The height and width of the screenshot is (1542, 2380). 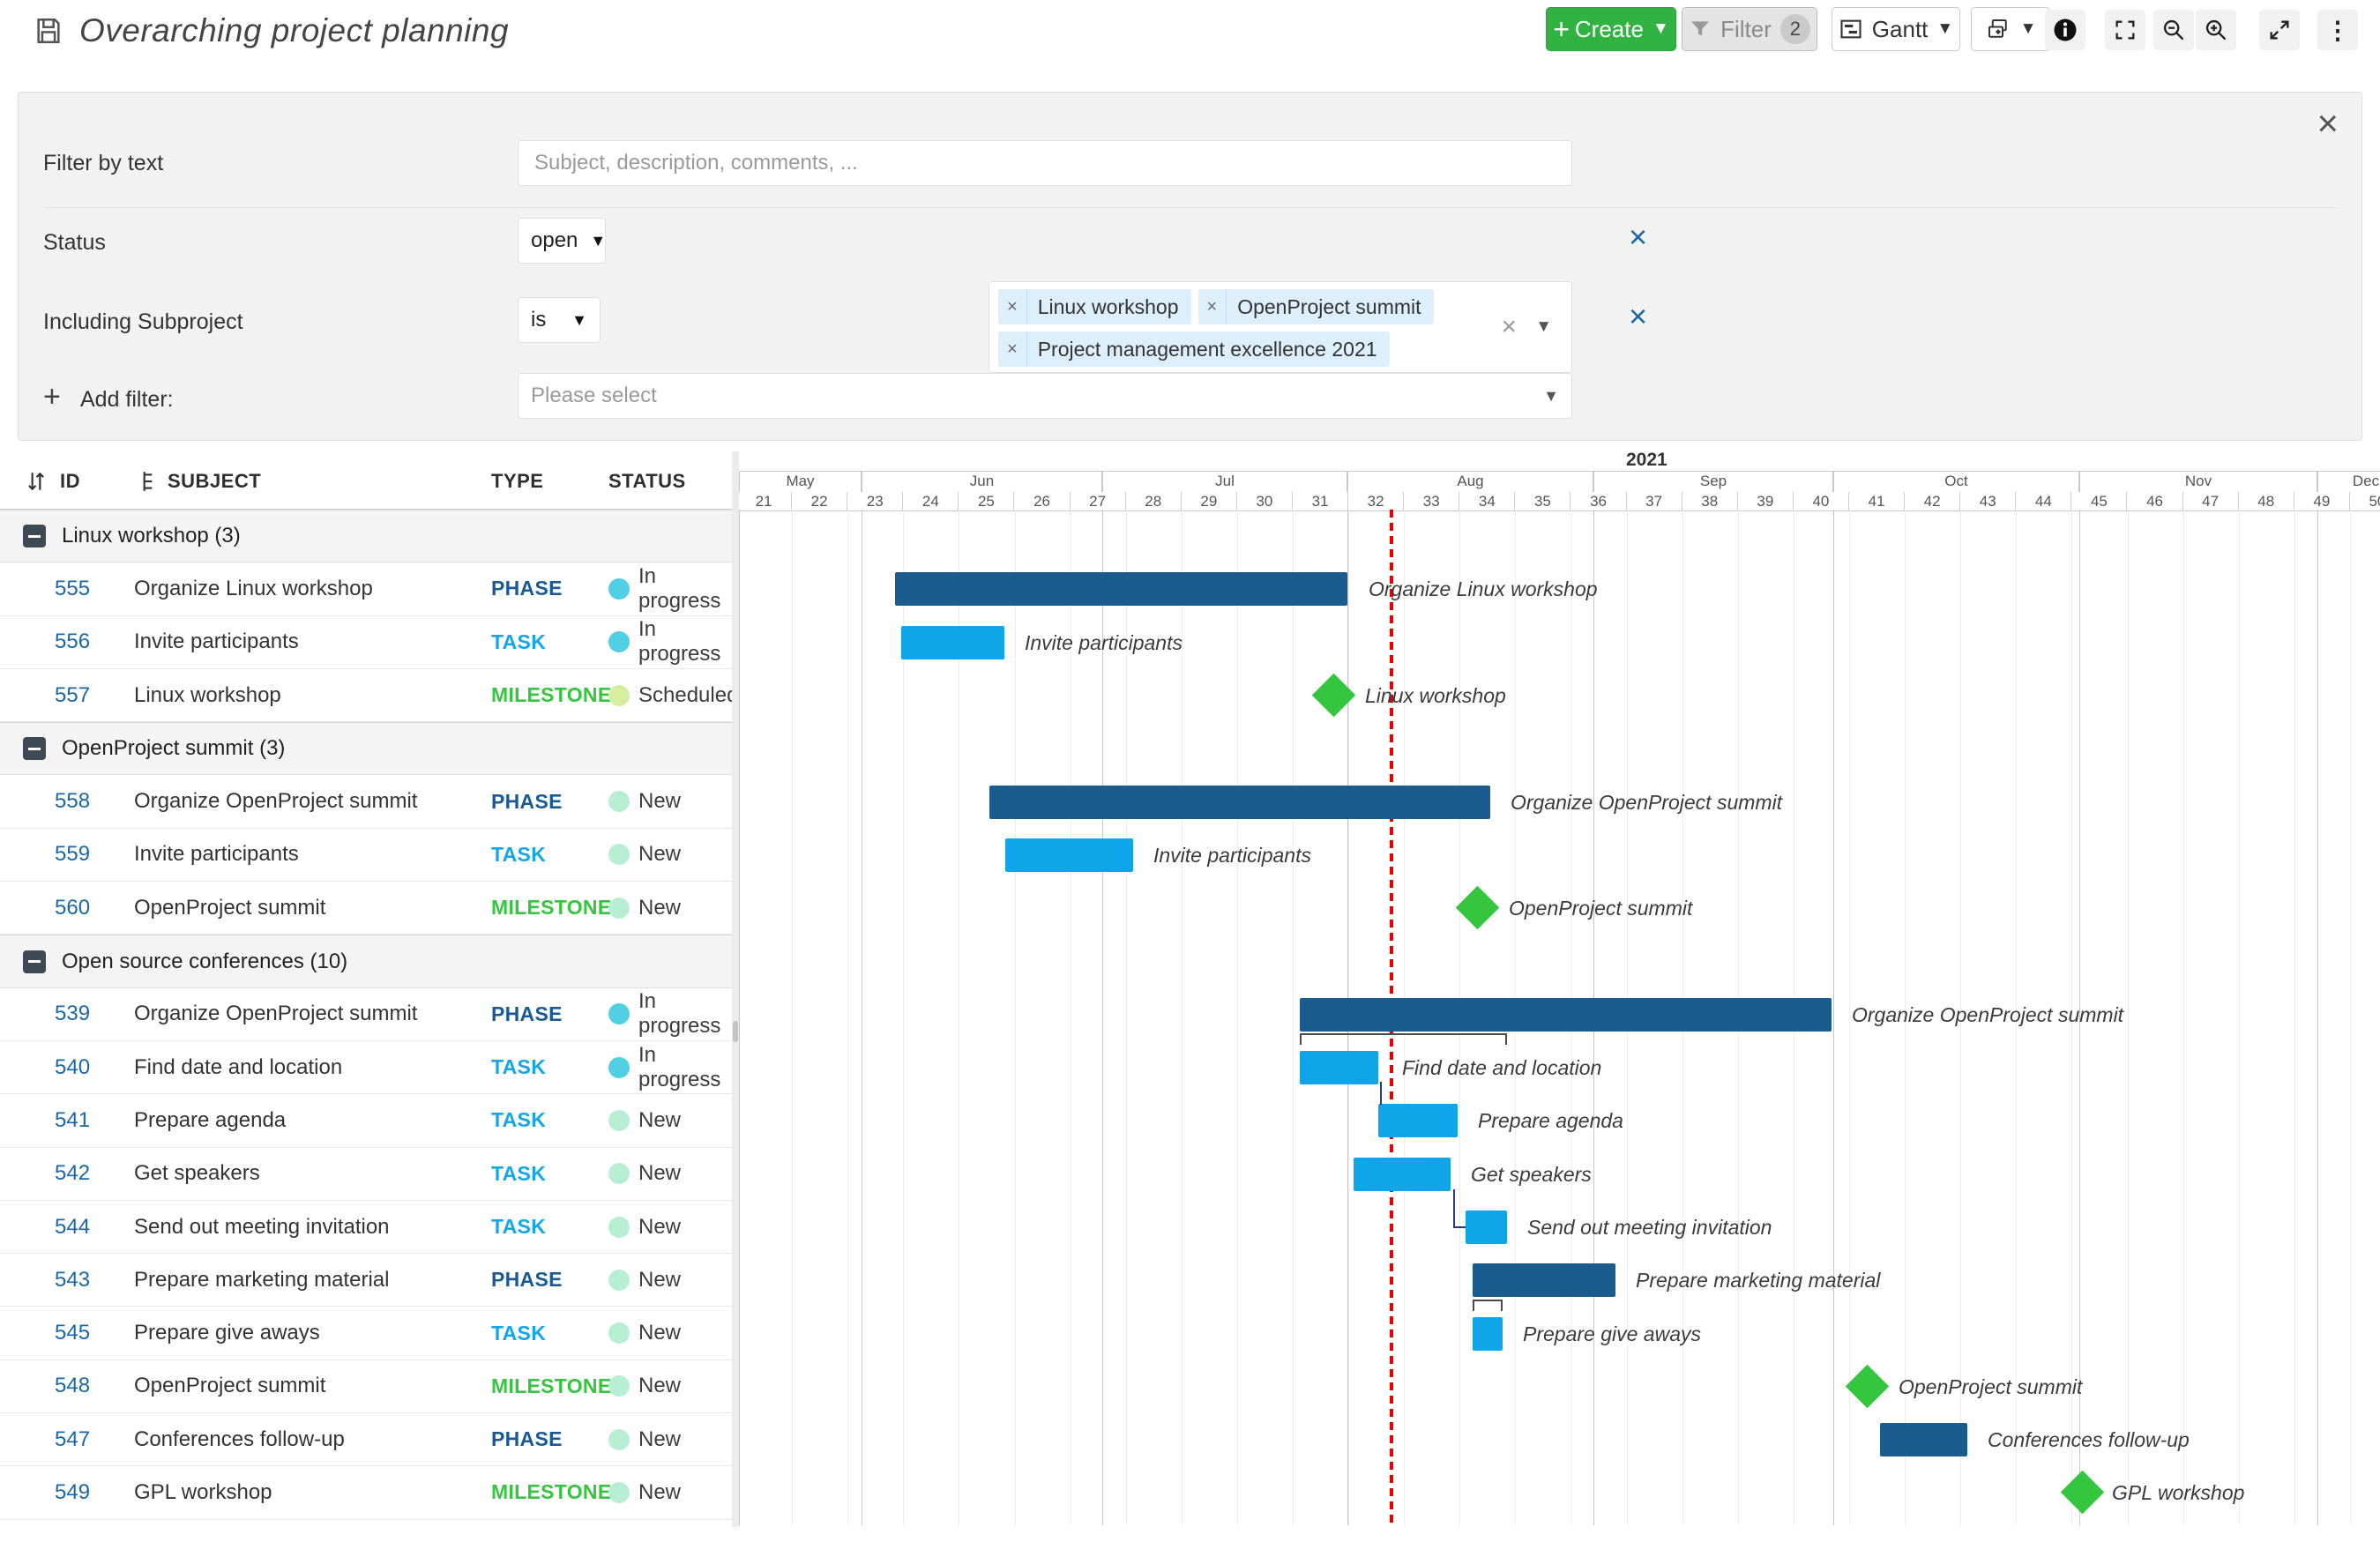 What do you see at coordinates (2125, 30) in the screenshot?
I see `fullscreen-button` at bounding box center [2125, 30].